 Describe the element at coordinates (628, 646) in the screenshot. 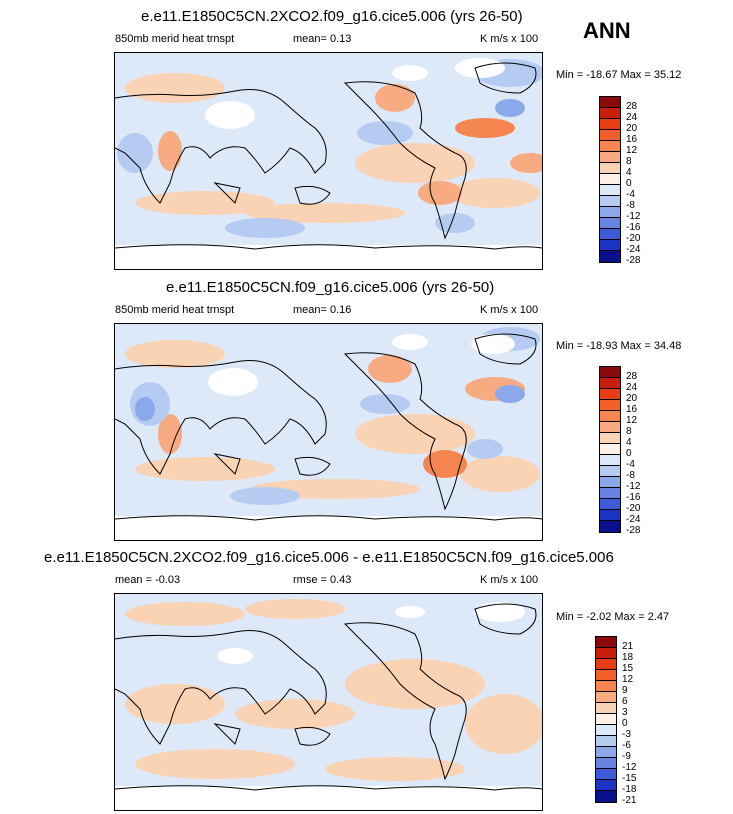

I see `panel3-legend-label: 21` at that location.